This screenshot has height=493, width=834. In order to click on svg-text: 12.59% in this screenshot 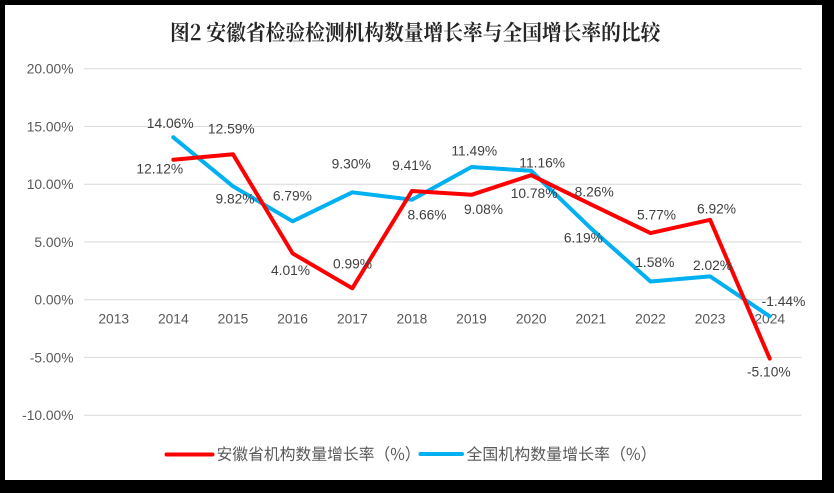, I will do `click(231, 128)`.